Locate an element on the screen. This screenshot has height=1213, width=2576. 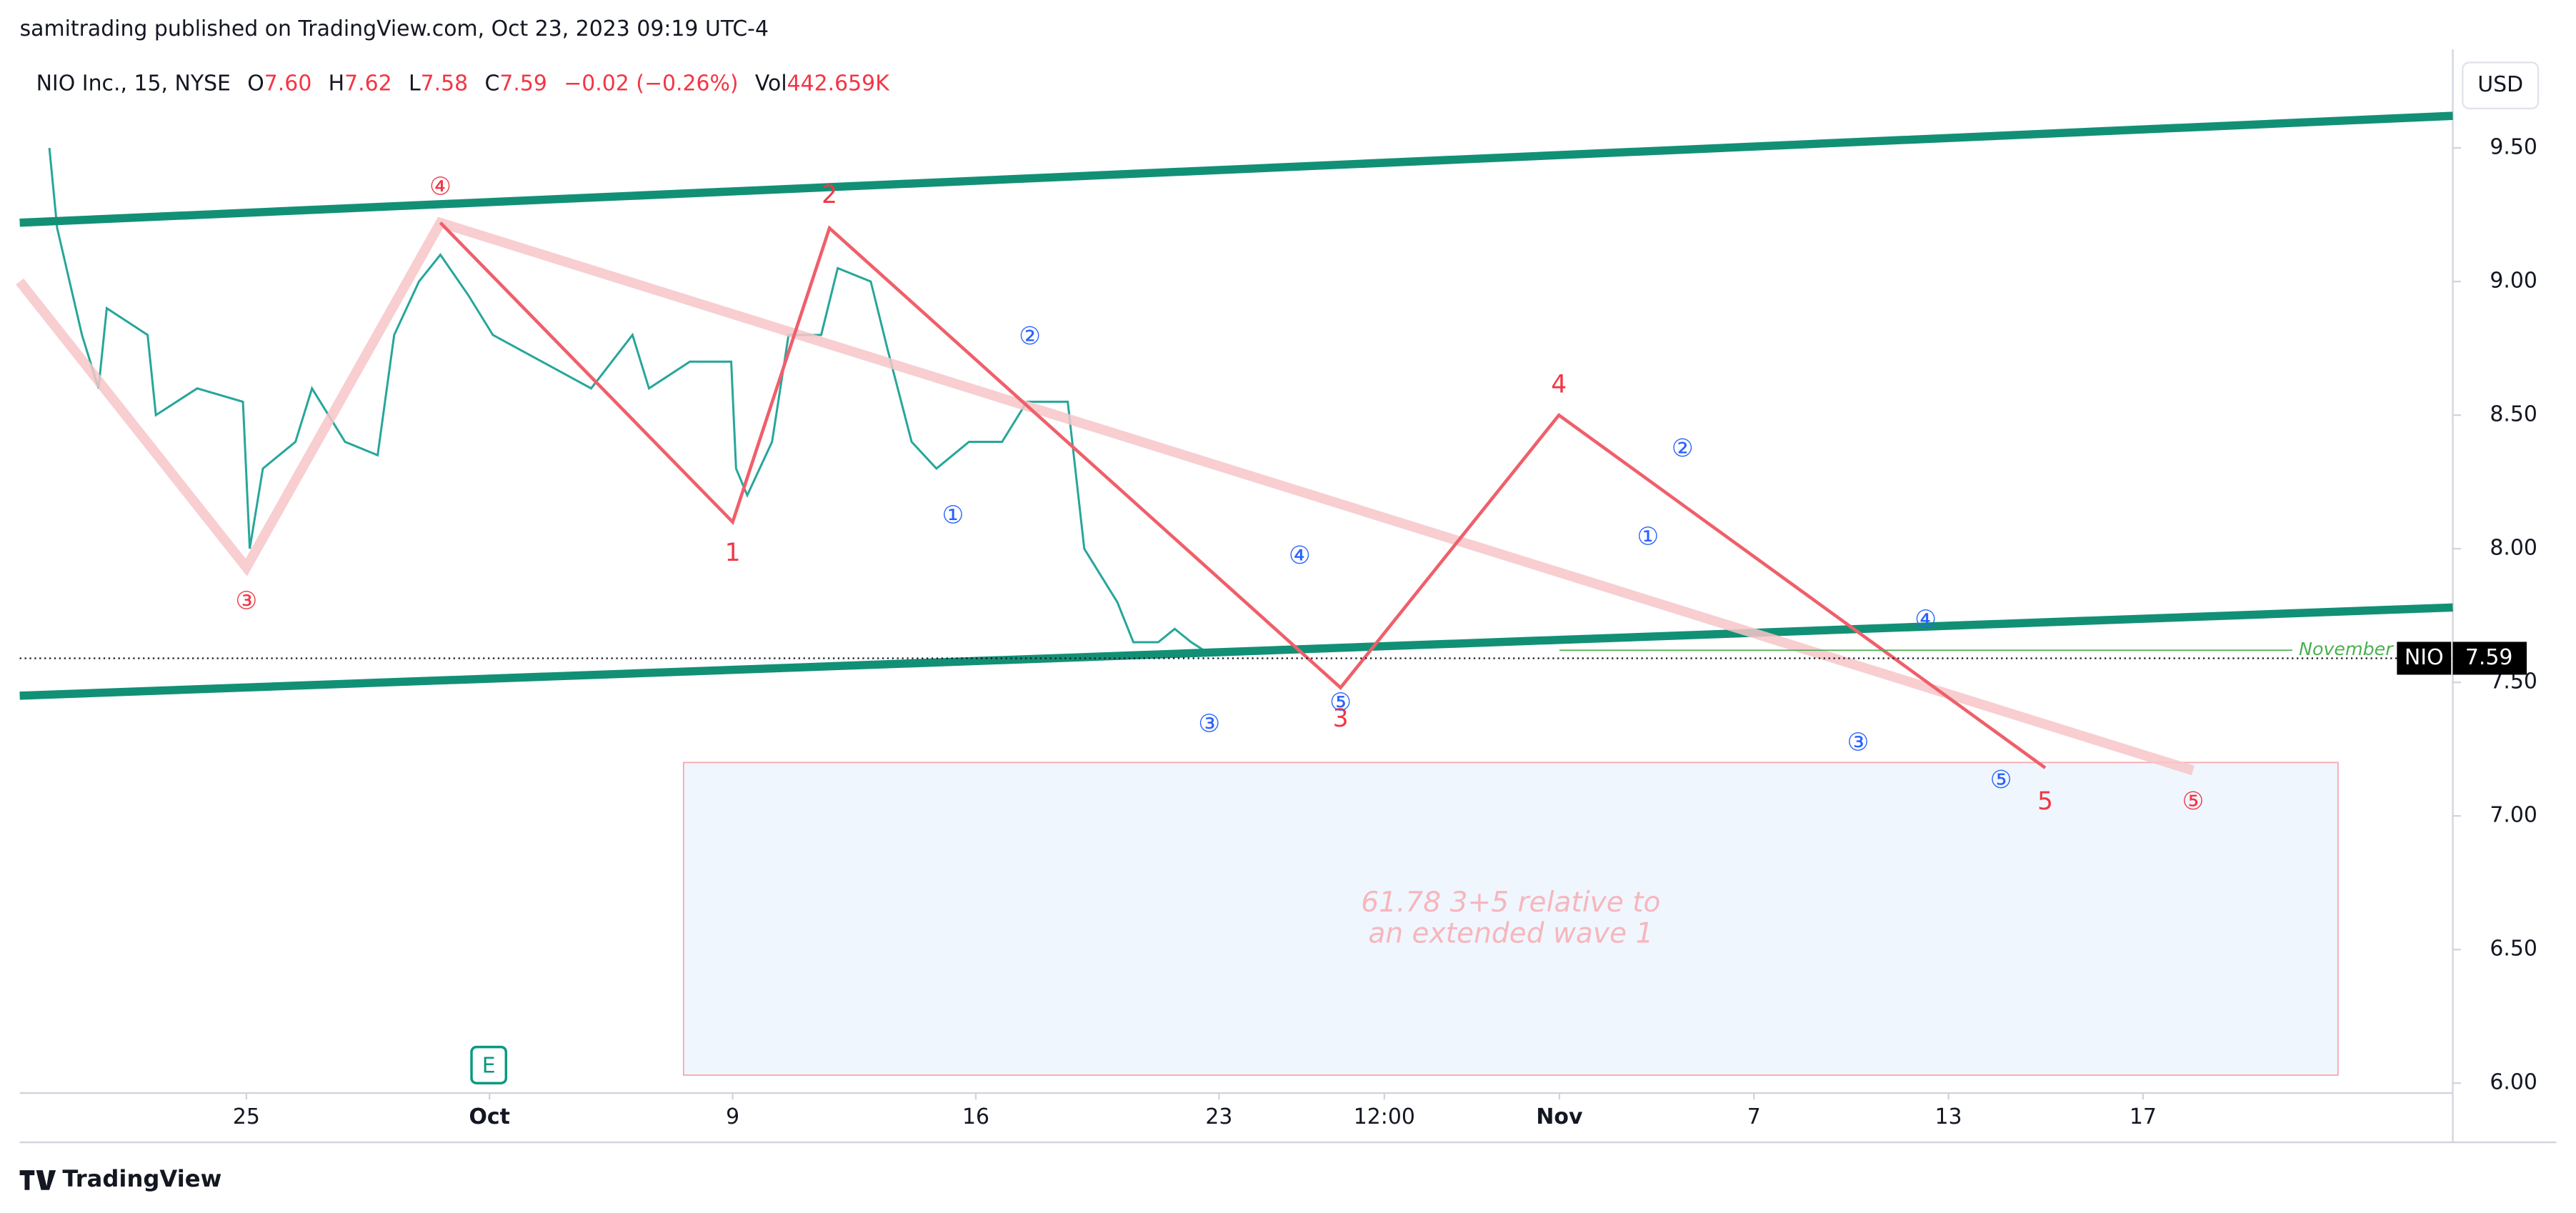
x-tick-label: 13 is located at coordinates (1948, 1116).